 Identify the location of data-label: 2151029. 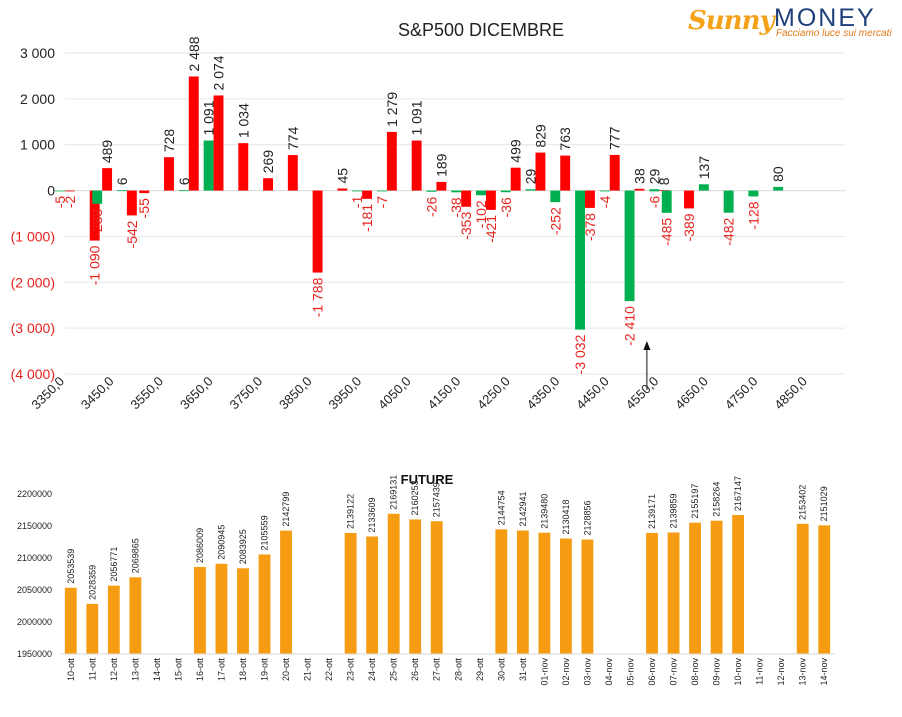
(824, 503).